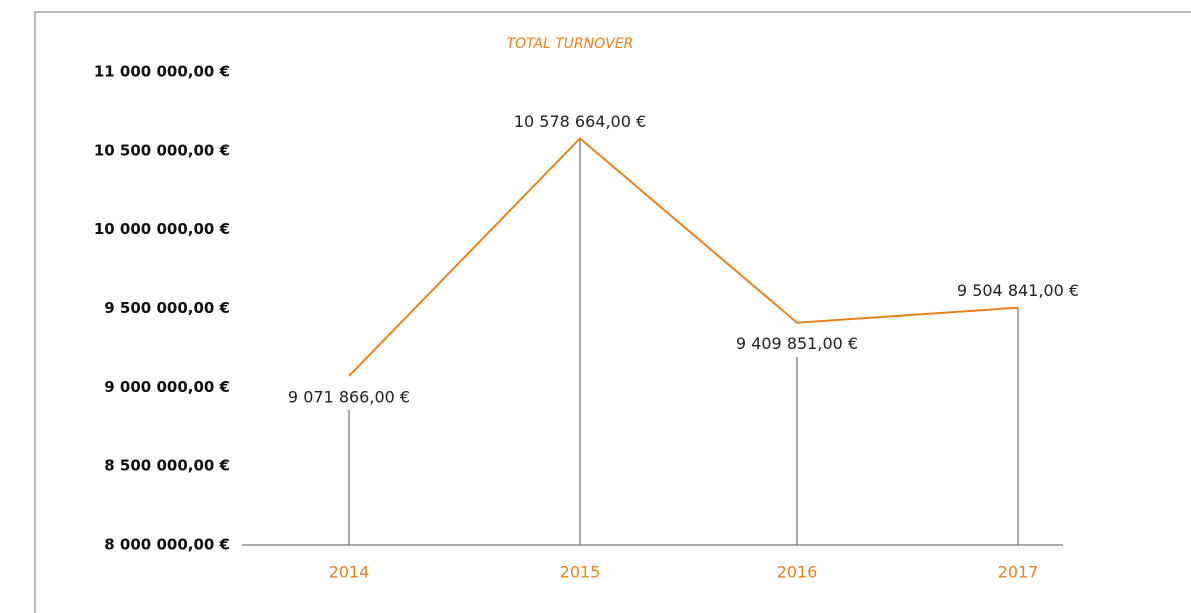 Image resolution: width=1191 pixels, height=613 pixels. I want to click on y-tick-label: 11 000 000,00 €, so click(162, 72).